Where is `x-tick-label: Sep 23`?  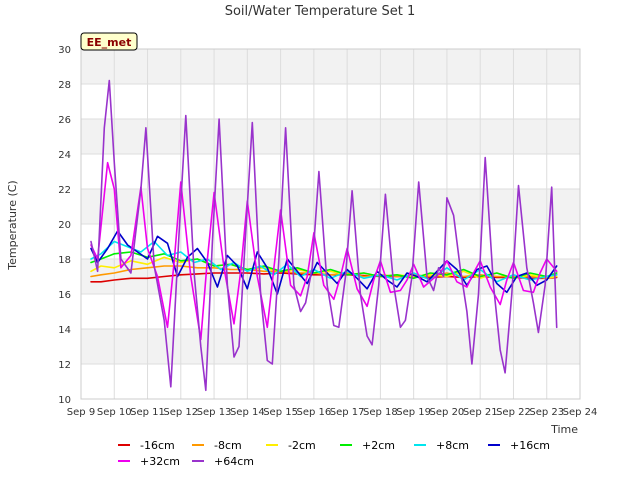 x-tick-label: Sep 23 is located at coordinates (546, 412).